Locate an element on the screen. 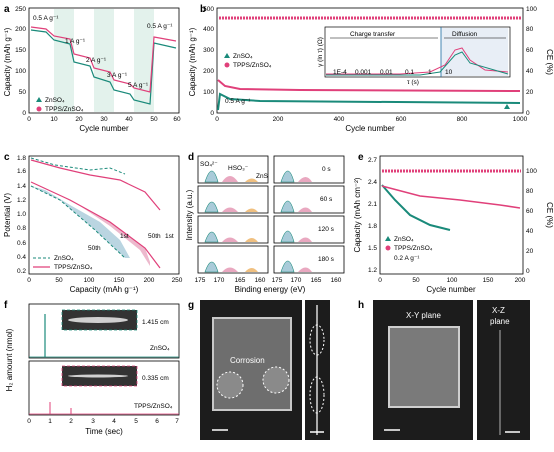 The image size is (554, 452). inset-xtick: 10 is located at coordinates (449, 72).